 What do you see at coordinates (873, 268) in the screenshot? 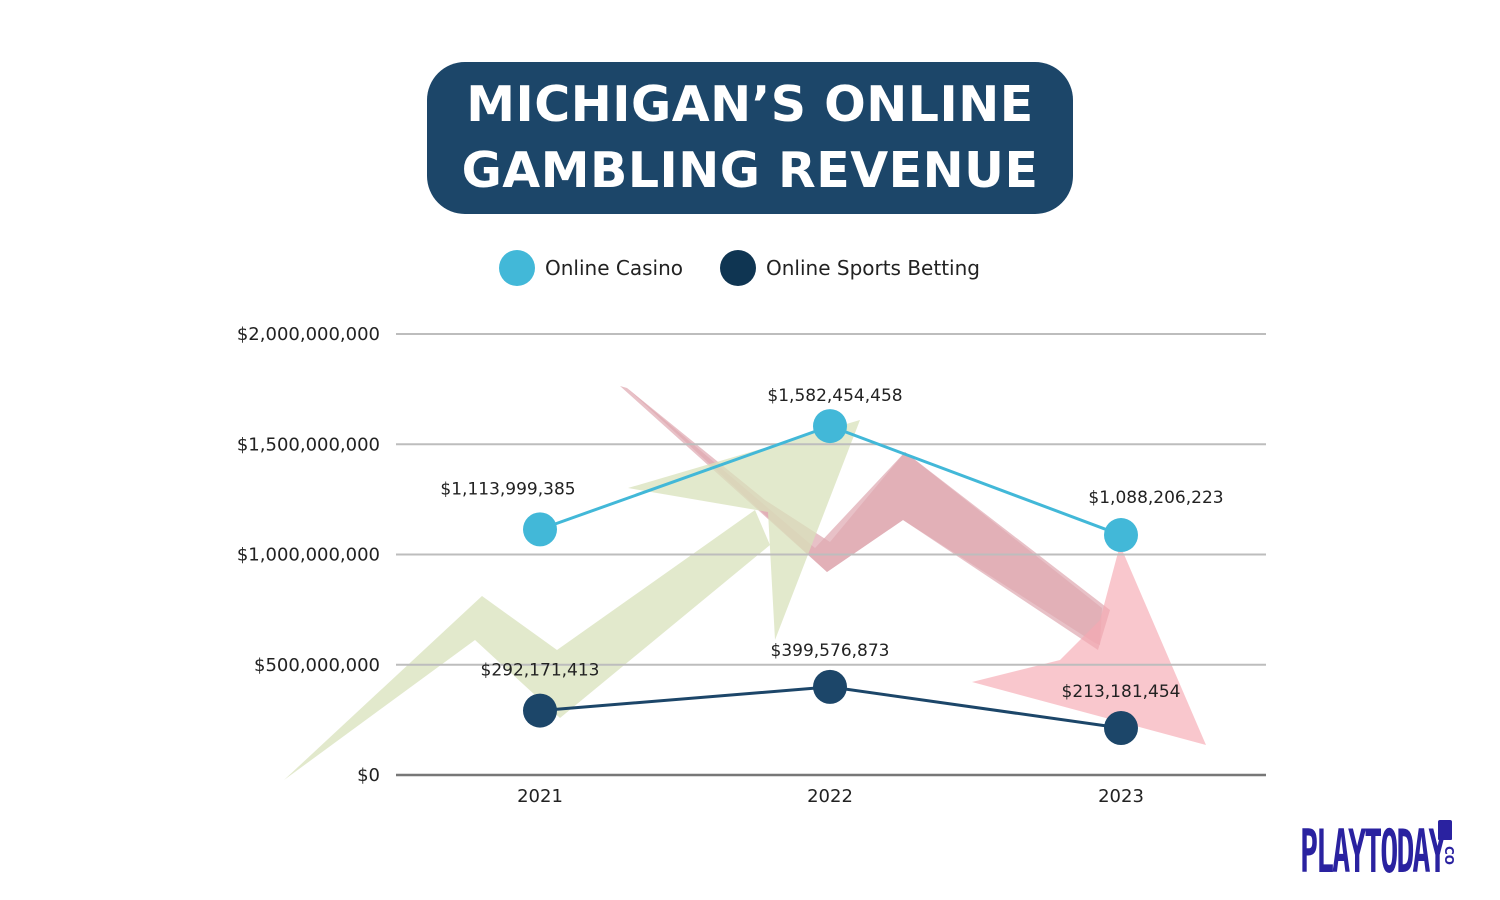
I see `legend-label-online-sports-betting: Online Sports Betting` at bounding box center [873, 268].